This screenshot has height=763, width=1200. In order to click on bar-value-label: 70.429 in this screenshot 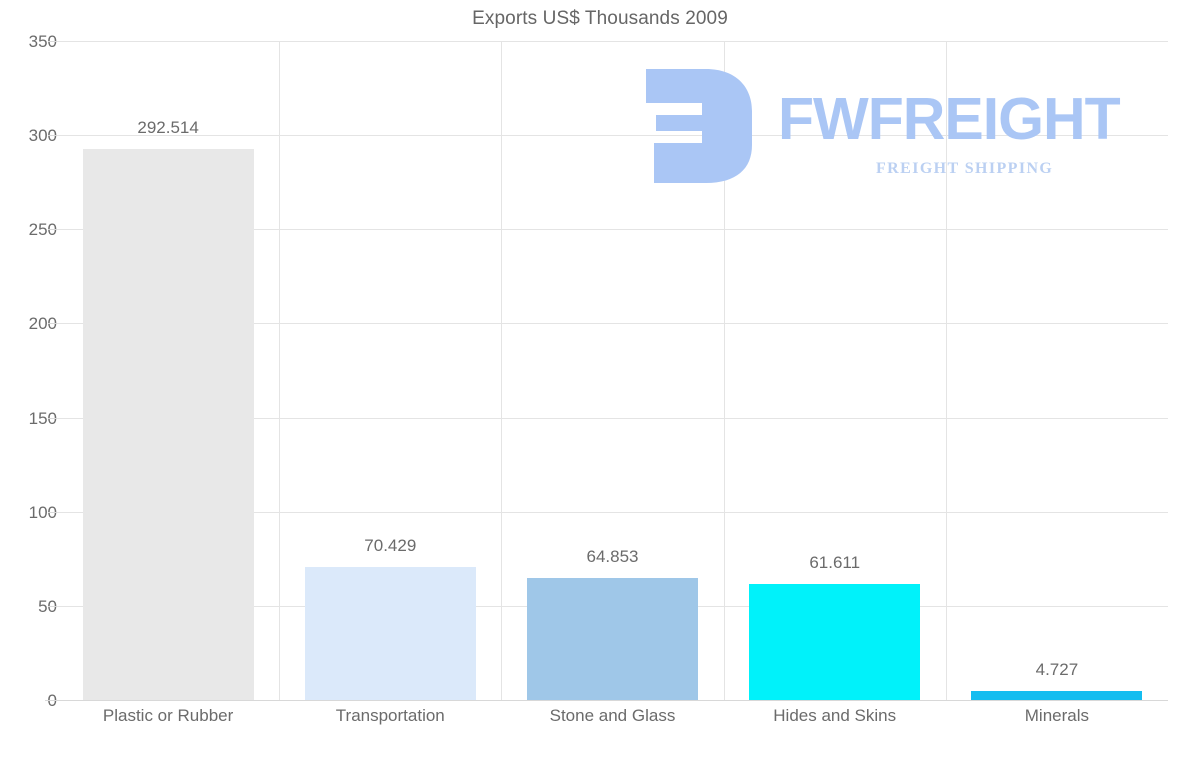, I will do `click(390, 546)`.